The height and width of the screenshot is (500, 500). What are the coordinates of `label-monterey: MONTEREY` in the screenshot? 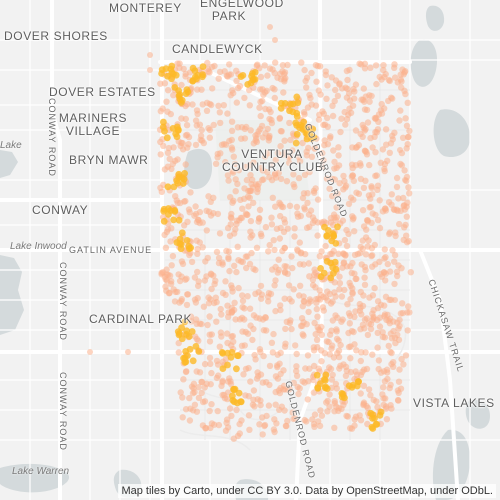 It's located at (145, 8).